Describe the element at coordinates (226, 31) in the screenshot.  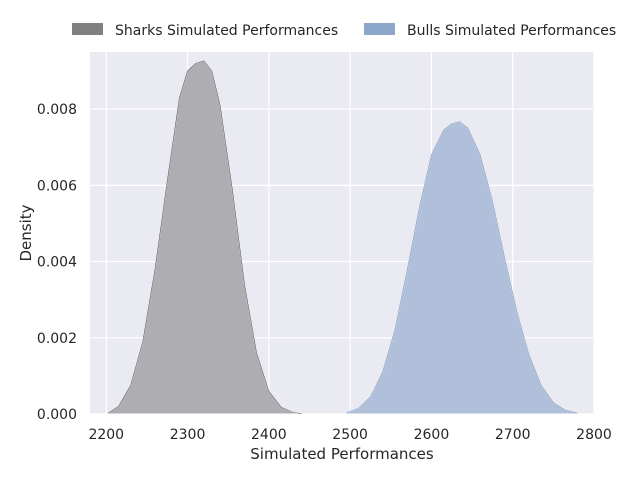
I see `legend-label-sharks: Sharks Simulated Performances` at that location.